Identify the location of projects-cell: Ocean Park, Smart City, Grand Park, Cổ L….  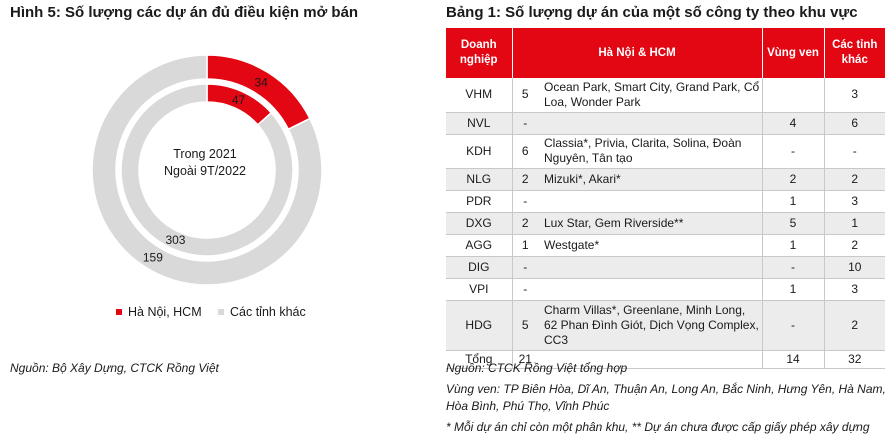
(650, 95).